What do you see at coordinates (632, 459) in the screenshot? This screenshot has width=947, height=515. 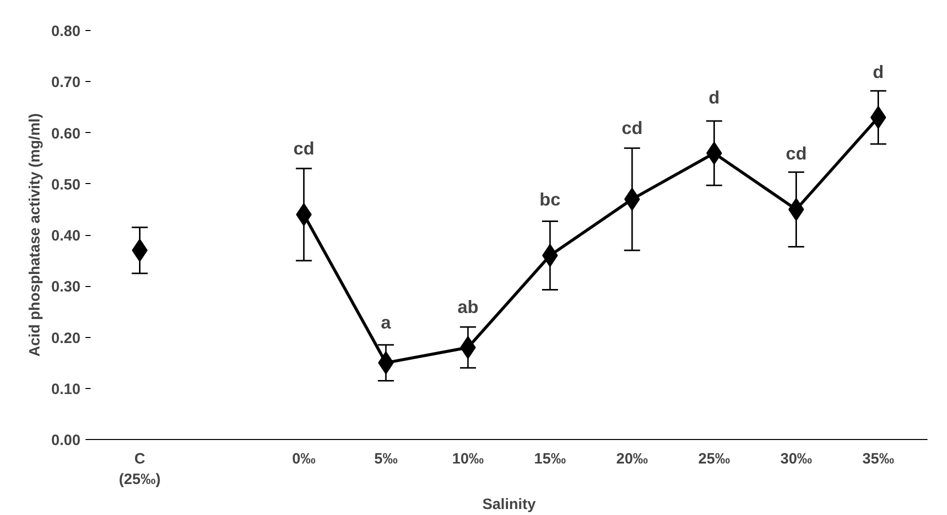 I see `x-tick-label: 20‰` at bounding box center [632, 459].